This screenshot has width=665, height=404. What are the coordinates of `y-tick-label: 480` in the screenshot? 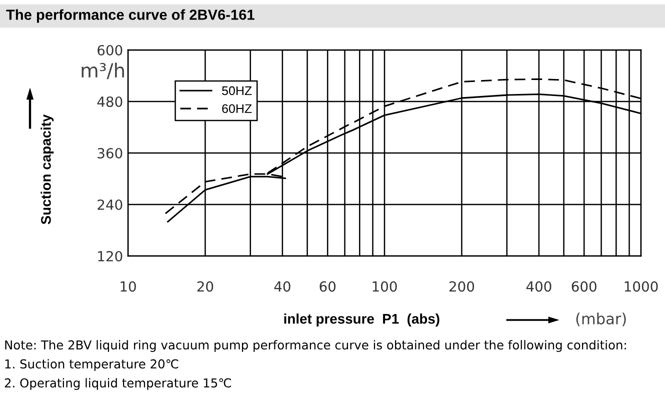 It's located at (109, 101).